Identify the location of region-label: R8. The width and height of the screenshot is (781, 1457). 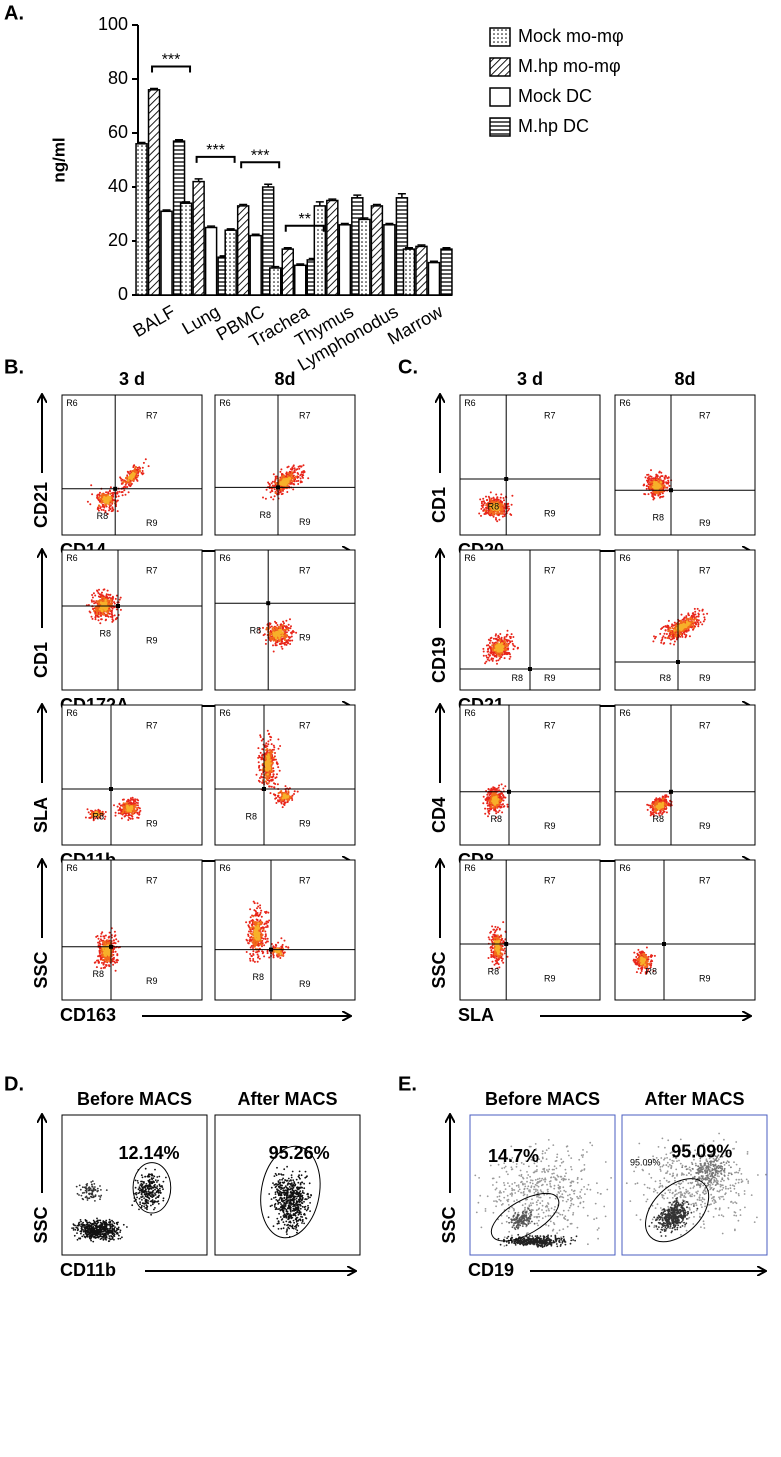
(256, 631).